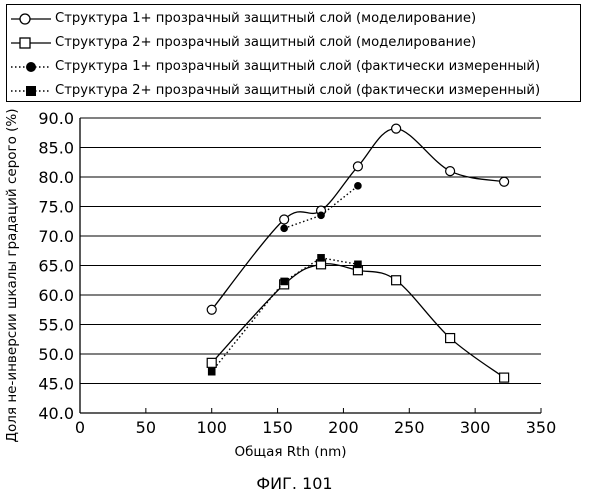 The height and width of the screenshot is (500, 589). Describe the element at coordinates (409, 427) in the screenshot. I see `x-tick-label: 250` at that location.